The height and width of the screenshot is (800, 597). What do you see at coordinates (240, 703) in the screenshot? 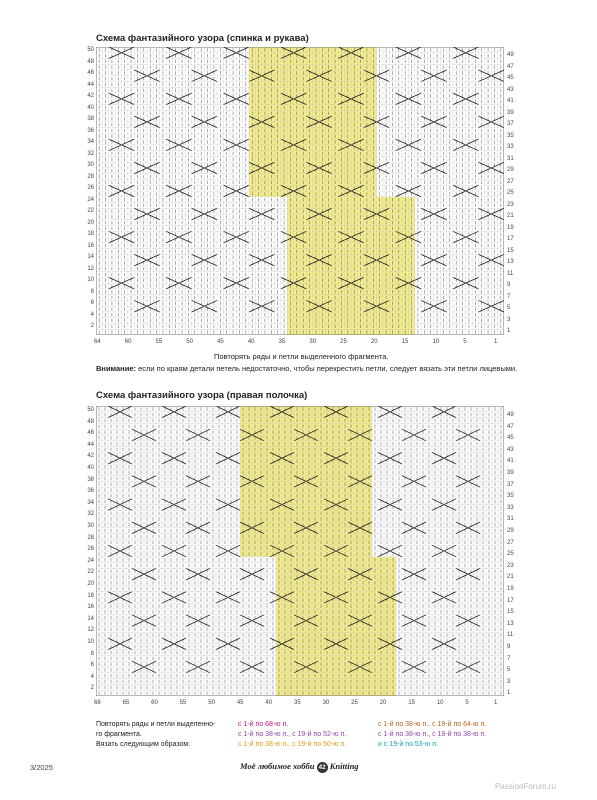
I see `column-number: 45` at bounding box center [240, 703].